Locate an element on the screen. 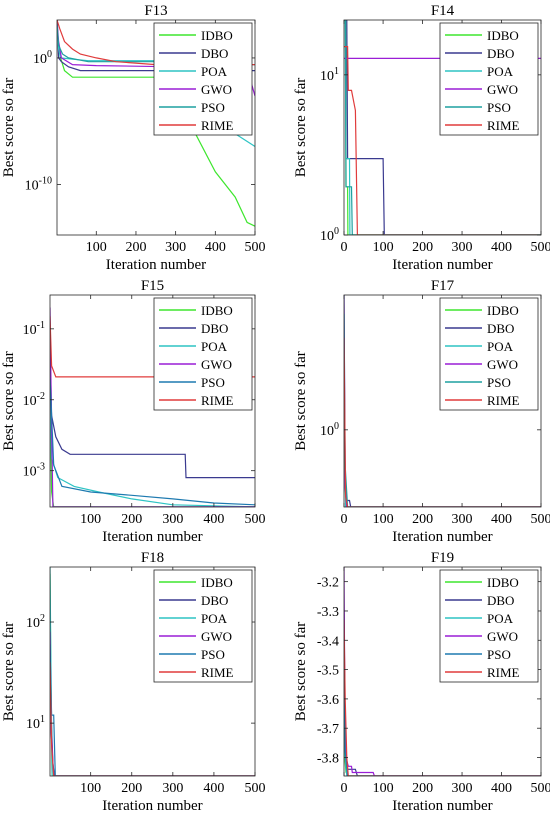 Image resolution: width=550 pixels, height=820 pixels. series-line-DBO is located at coordinates (442, 127).